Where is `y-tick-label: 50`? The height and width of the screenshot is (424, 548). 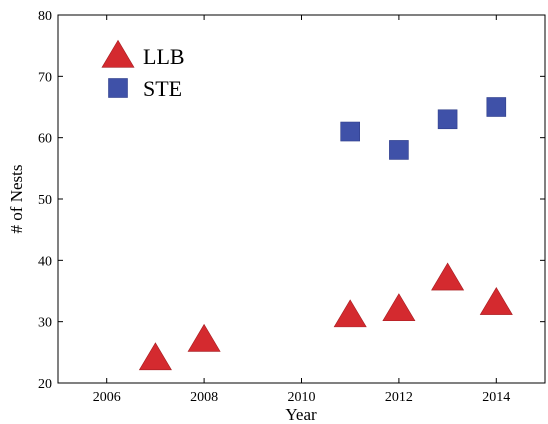 y-tick-label: 50 is located at coordinates (45, 200).